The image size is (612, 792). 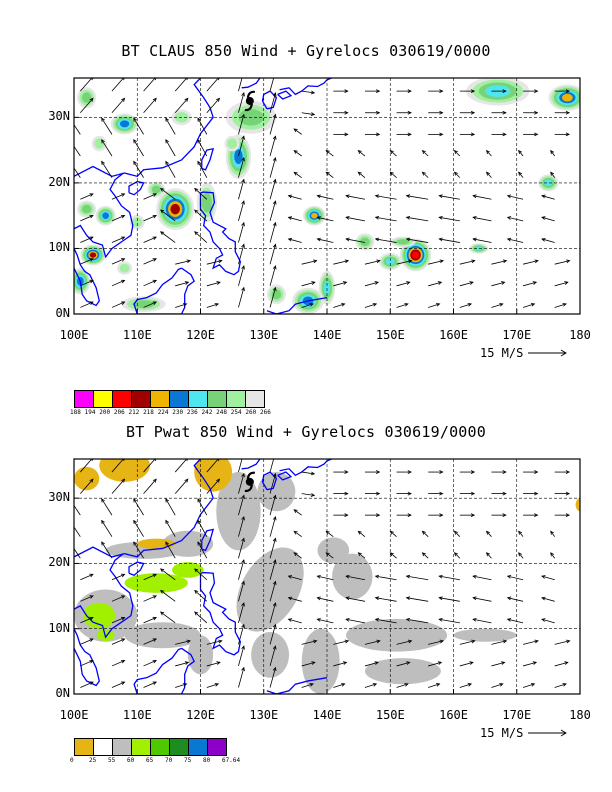 I want to click on pwat-contour, so click(x=87, y=478).